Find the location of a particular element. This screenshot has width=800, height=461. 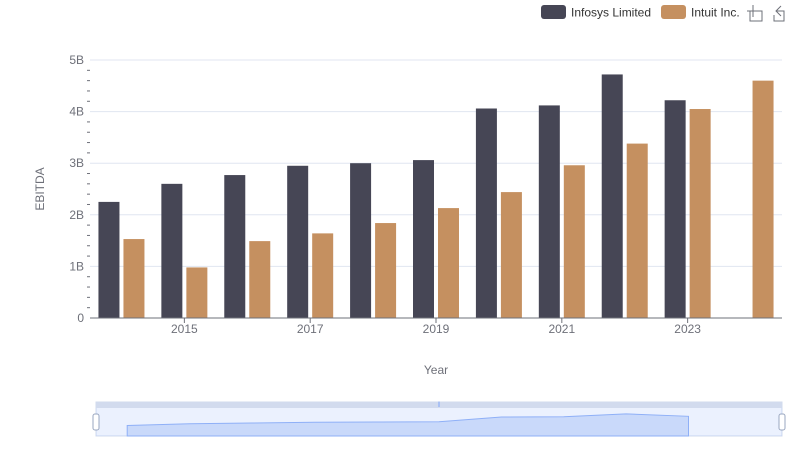

bar-infosys-2021 is located at coordinates (549, 212).